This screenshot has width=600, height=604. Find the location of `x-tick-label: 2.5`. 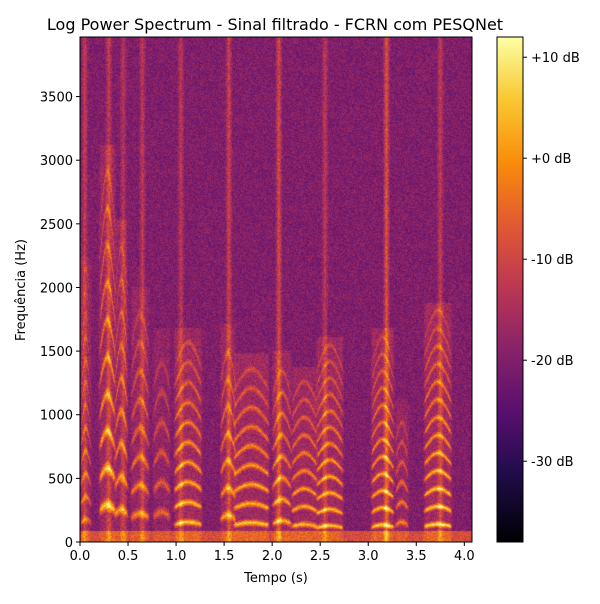

x-tick-label: 2.5 is located at coordinates (320, 556).